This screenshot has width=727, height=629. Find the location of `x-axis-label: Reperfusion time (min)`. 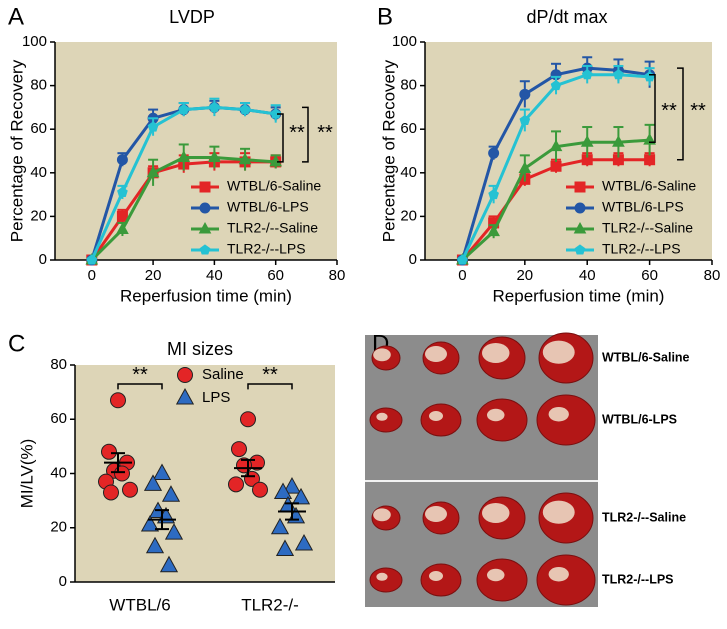

x-axis-label: Reperfusion time (min) is located at coordinates (579, 295).